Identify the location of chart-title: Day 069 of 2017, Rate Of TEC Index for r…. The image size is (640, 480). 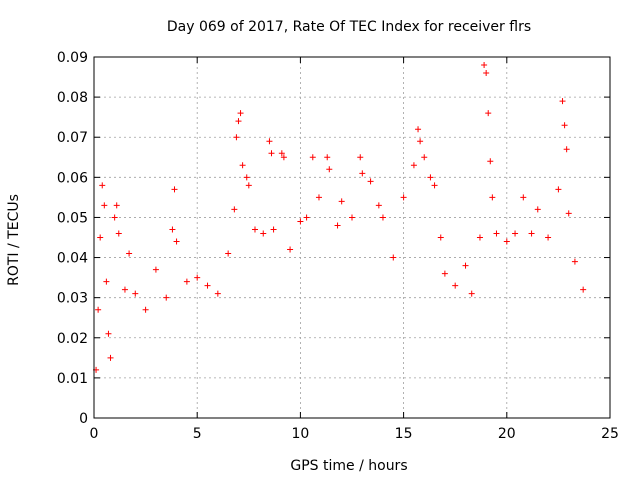
(349, 27).